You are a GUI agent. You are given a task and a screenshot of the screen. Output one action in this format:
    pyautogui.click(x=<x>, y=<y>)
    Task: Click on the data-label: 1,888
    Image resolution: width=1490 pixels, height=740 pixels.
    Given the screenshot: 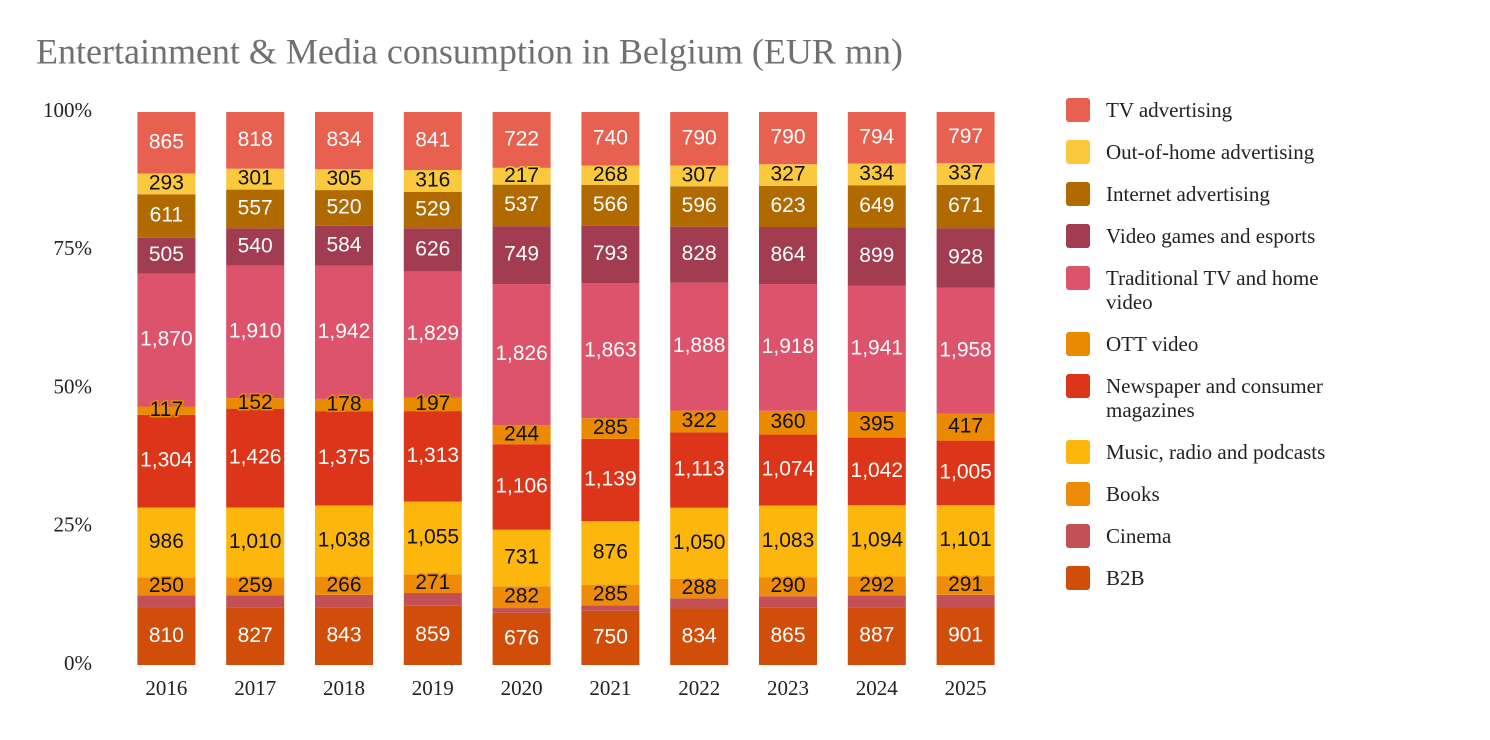 What is the action you would take?
    pyautogui.click(x=699, y=345)
    